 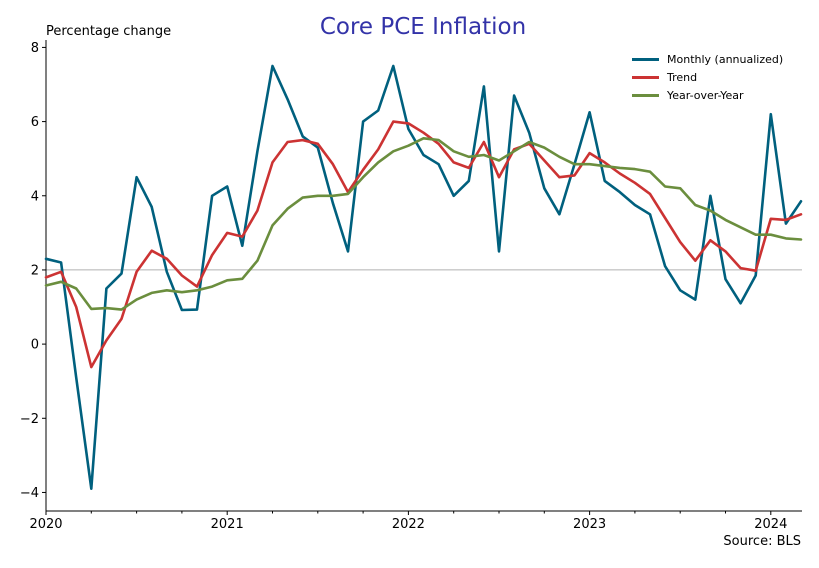 I want to click on legend-label-monthly: Monthly (annualized), so click(x=725, y=59).